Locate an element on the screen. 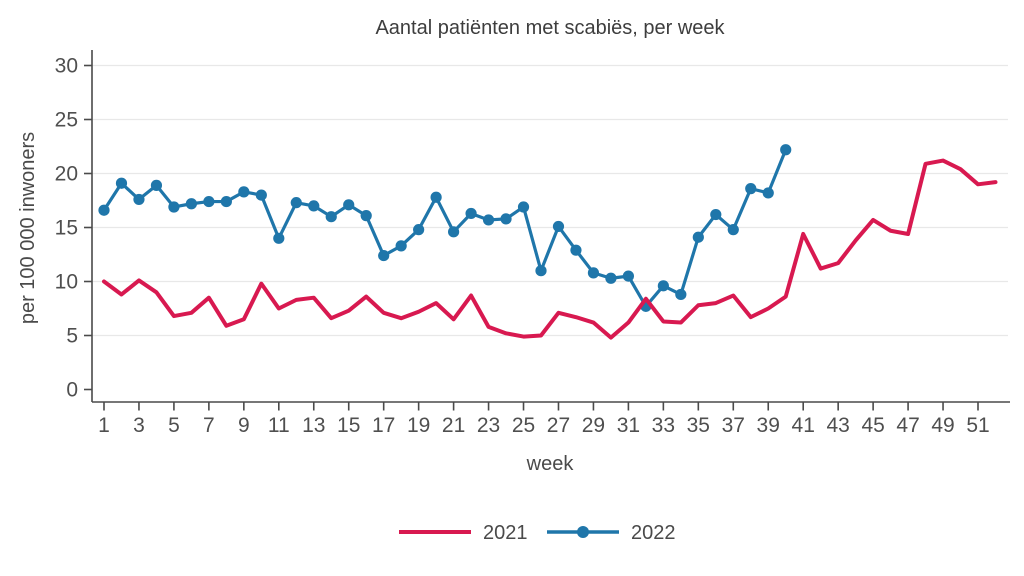 The height and width of the screenshot is (576, 1024). legend-label-2022: 2022 is located at coordinates (653, 533).